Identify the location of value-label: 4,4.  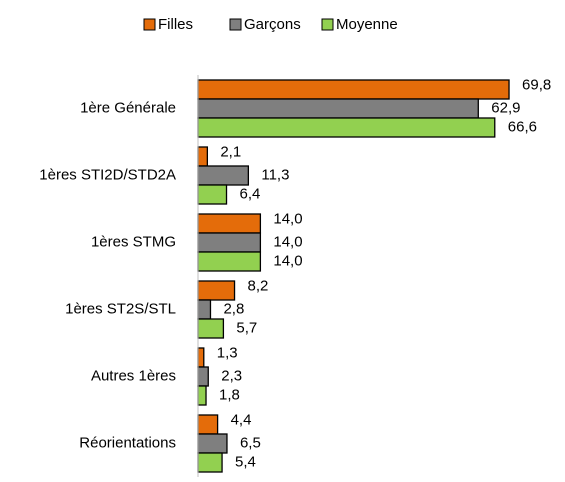
(241, 419).